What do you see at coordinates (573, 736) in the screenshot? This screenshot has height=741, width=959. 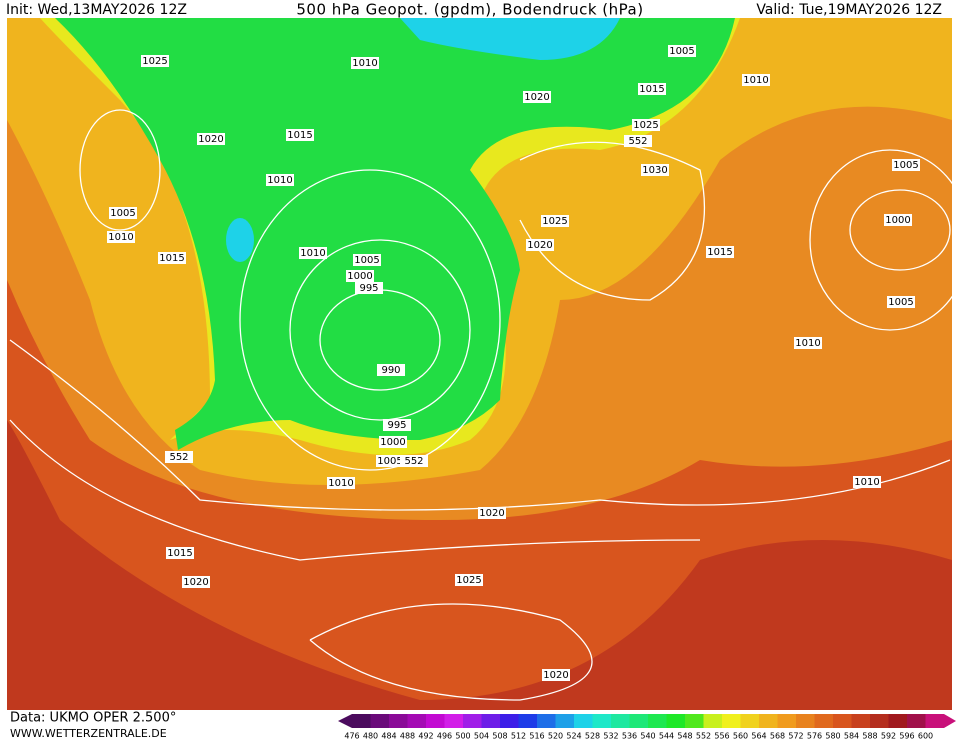 I see `scale-label: 524` at bounding box center [573, 736].